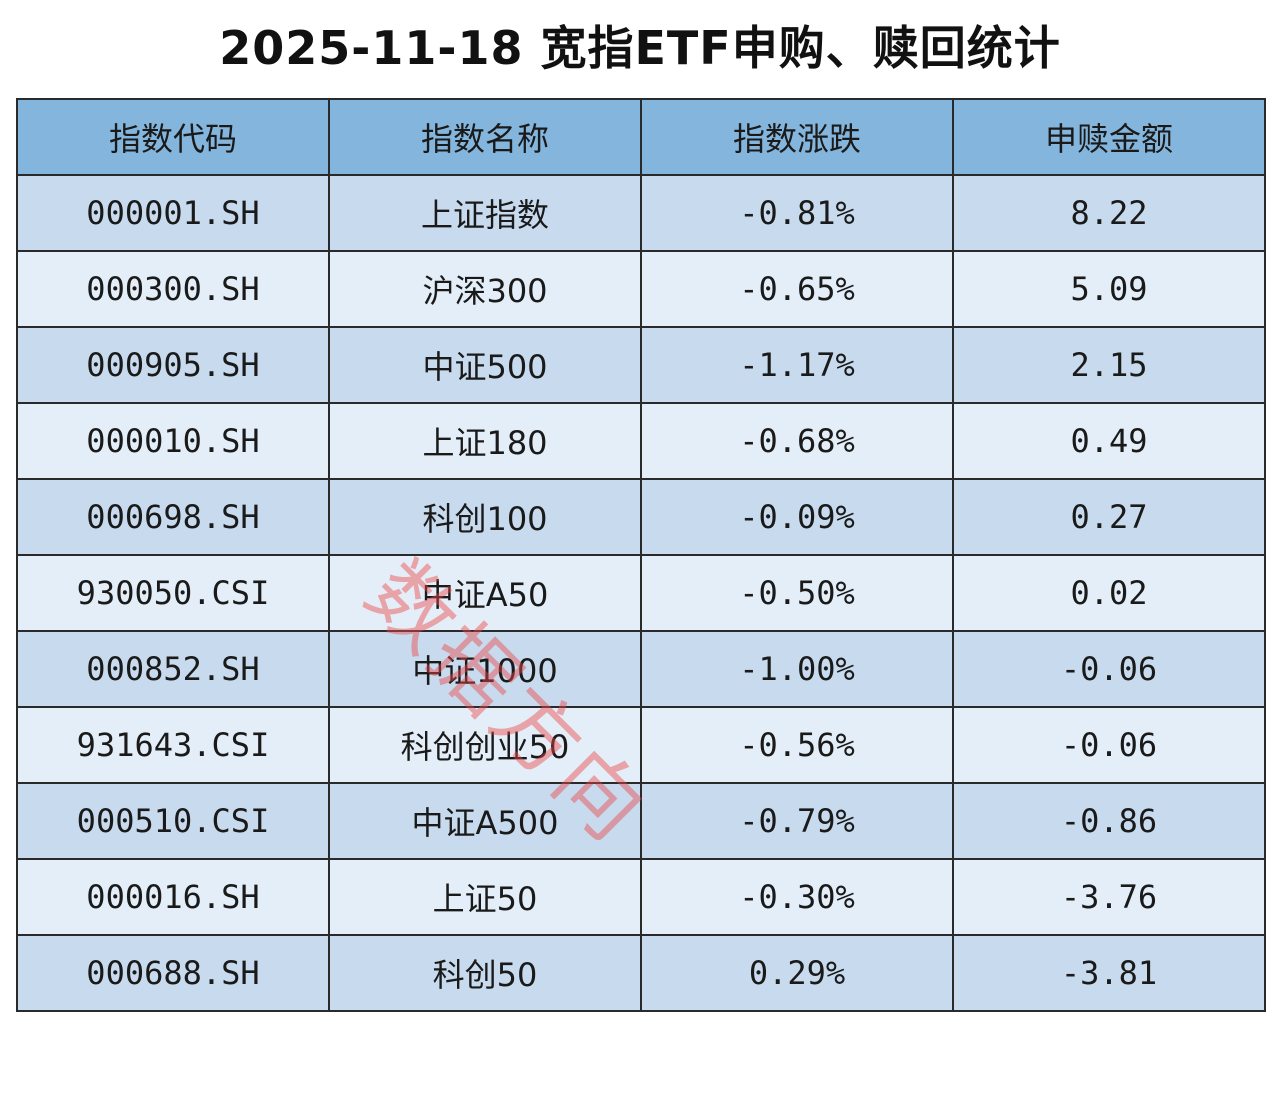 This screenshot has width=1280, height=1105. Describe the element at coordinates (1109, 365) in the screenshot. I see `table-cell: 2.15` at that location.